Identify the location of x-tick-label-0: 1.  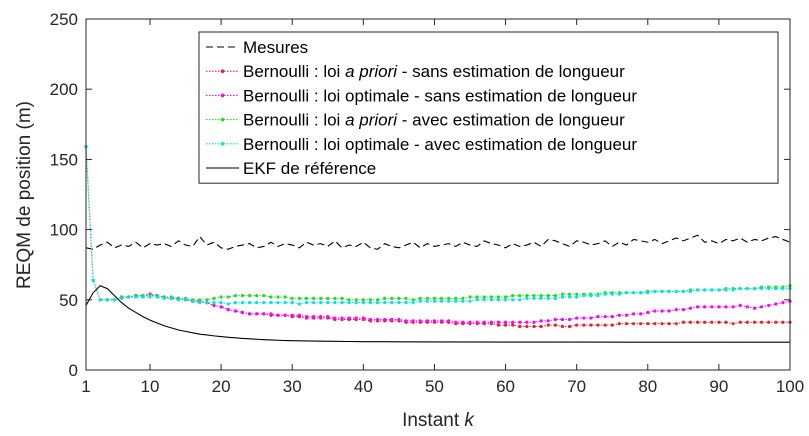
(85, 386).